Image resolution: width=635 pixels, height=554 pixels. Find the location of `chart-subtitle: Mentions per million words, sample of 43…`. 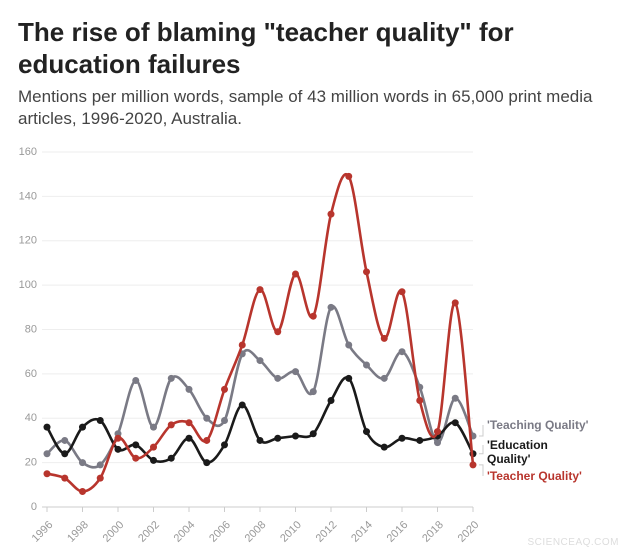

chart-subtitle: Mentions per million words, sample of 43… is located at coordinates (305, 107).